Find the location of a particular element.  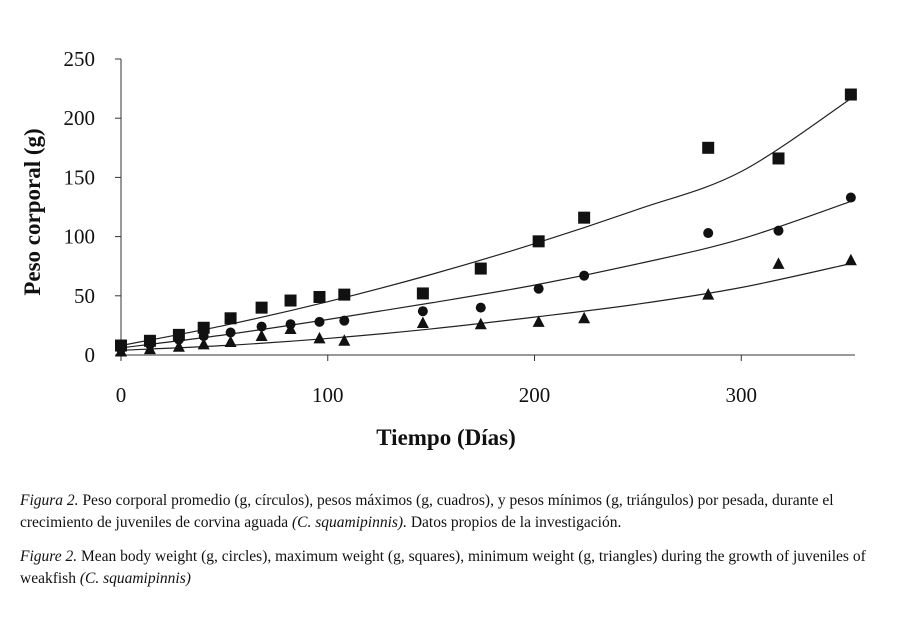

y-tick-label: 100 is located at coordinates (80, 237).